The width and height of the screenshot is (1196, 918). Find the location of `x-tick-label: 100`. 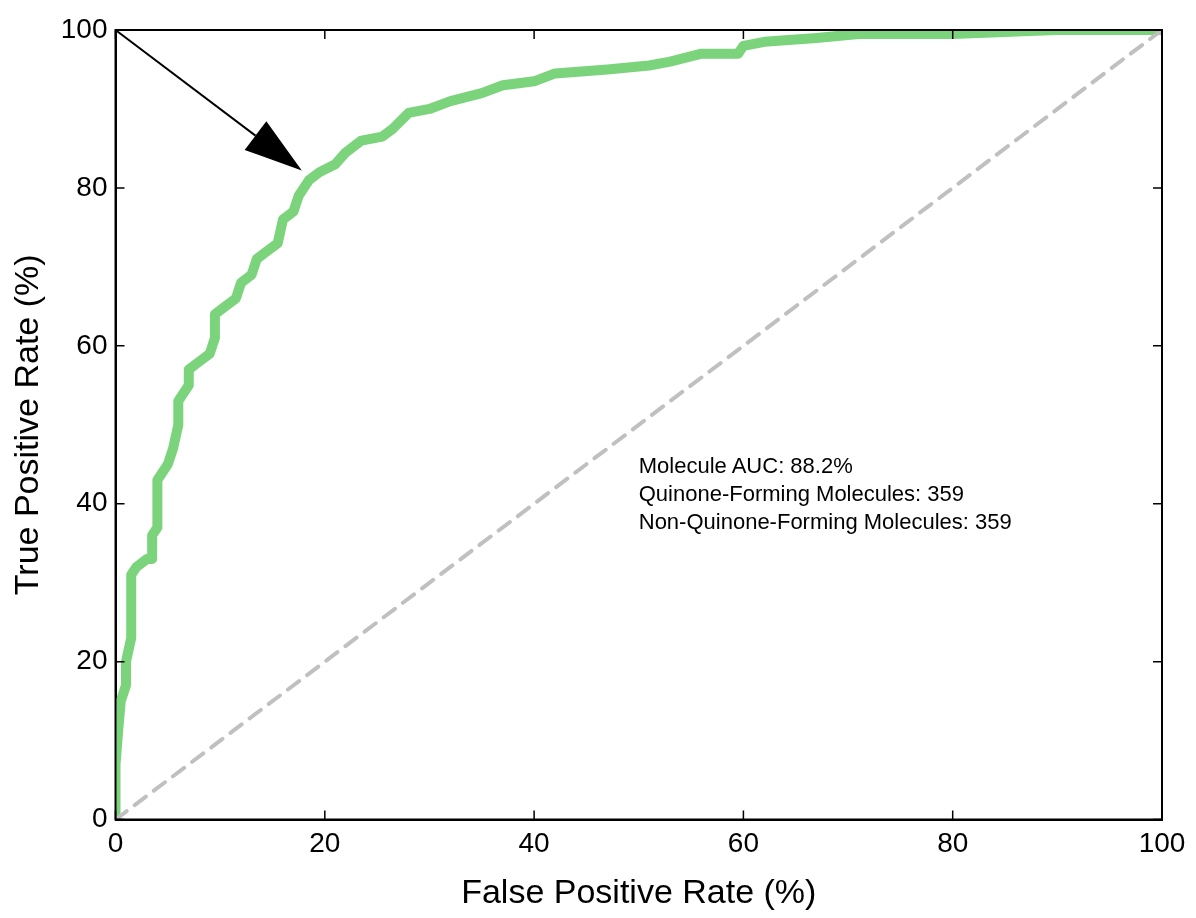

x-tick-label: 100 is located at coordinates (1162, 843).